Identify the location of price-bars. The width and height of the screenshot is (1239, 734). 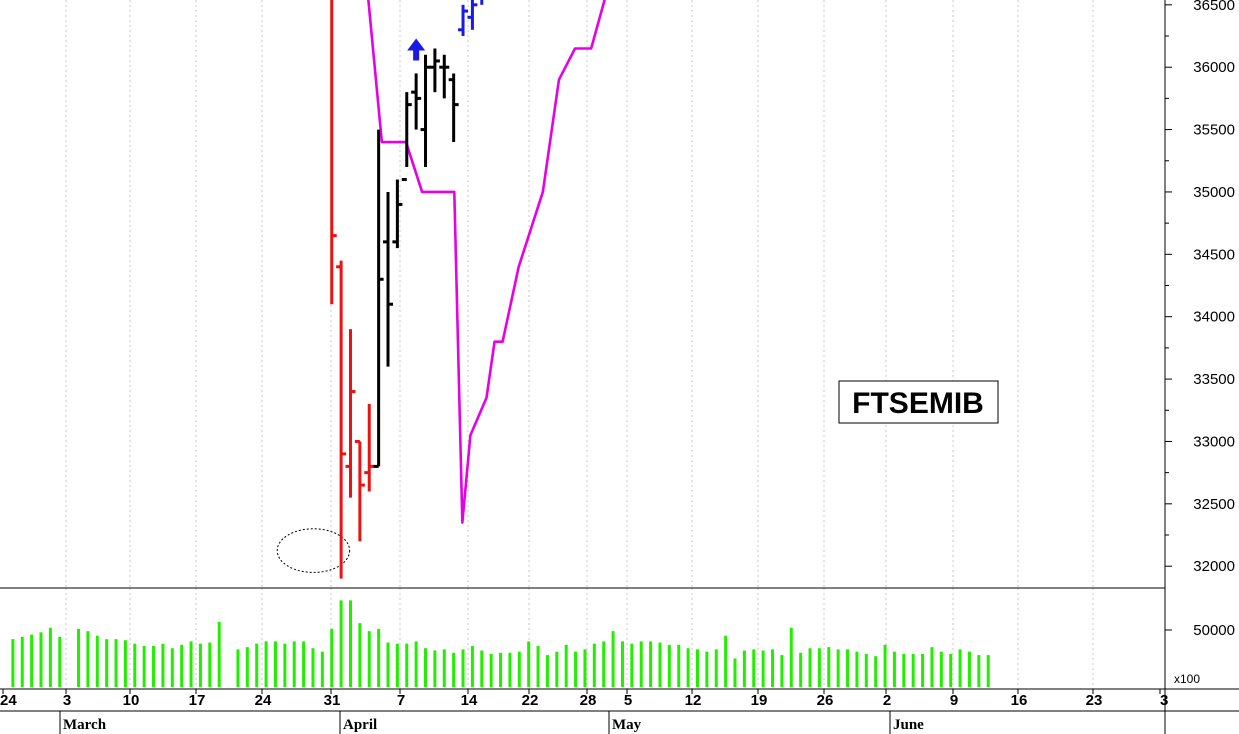
(407, 289).